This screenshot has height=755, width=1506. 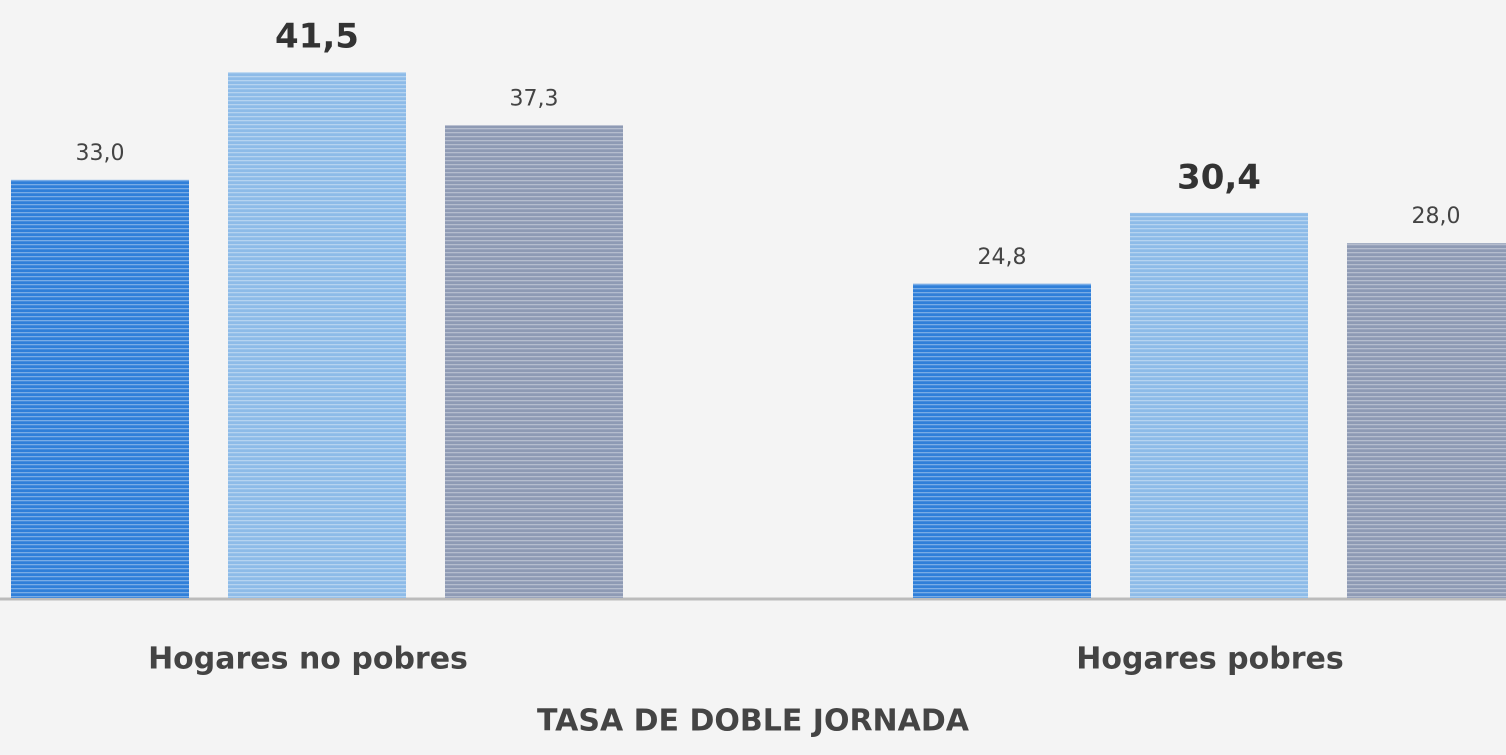 What do you see at coordinates (1209, 659) in the screenshot?
I see `x-tick-label: Hogares pobres` at bounding box center [1209, 659].